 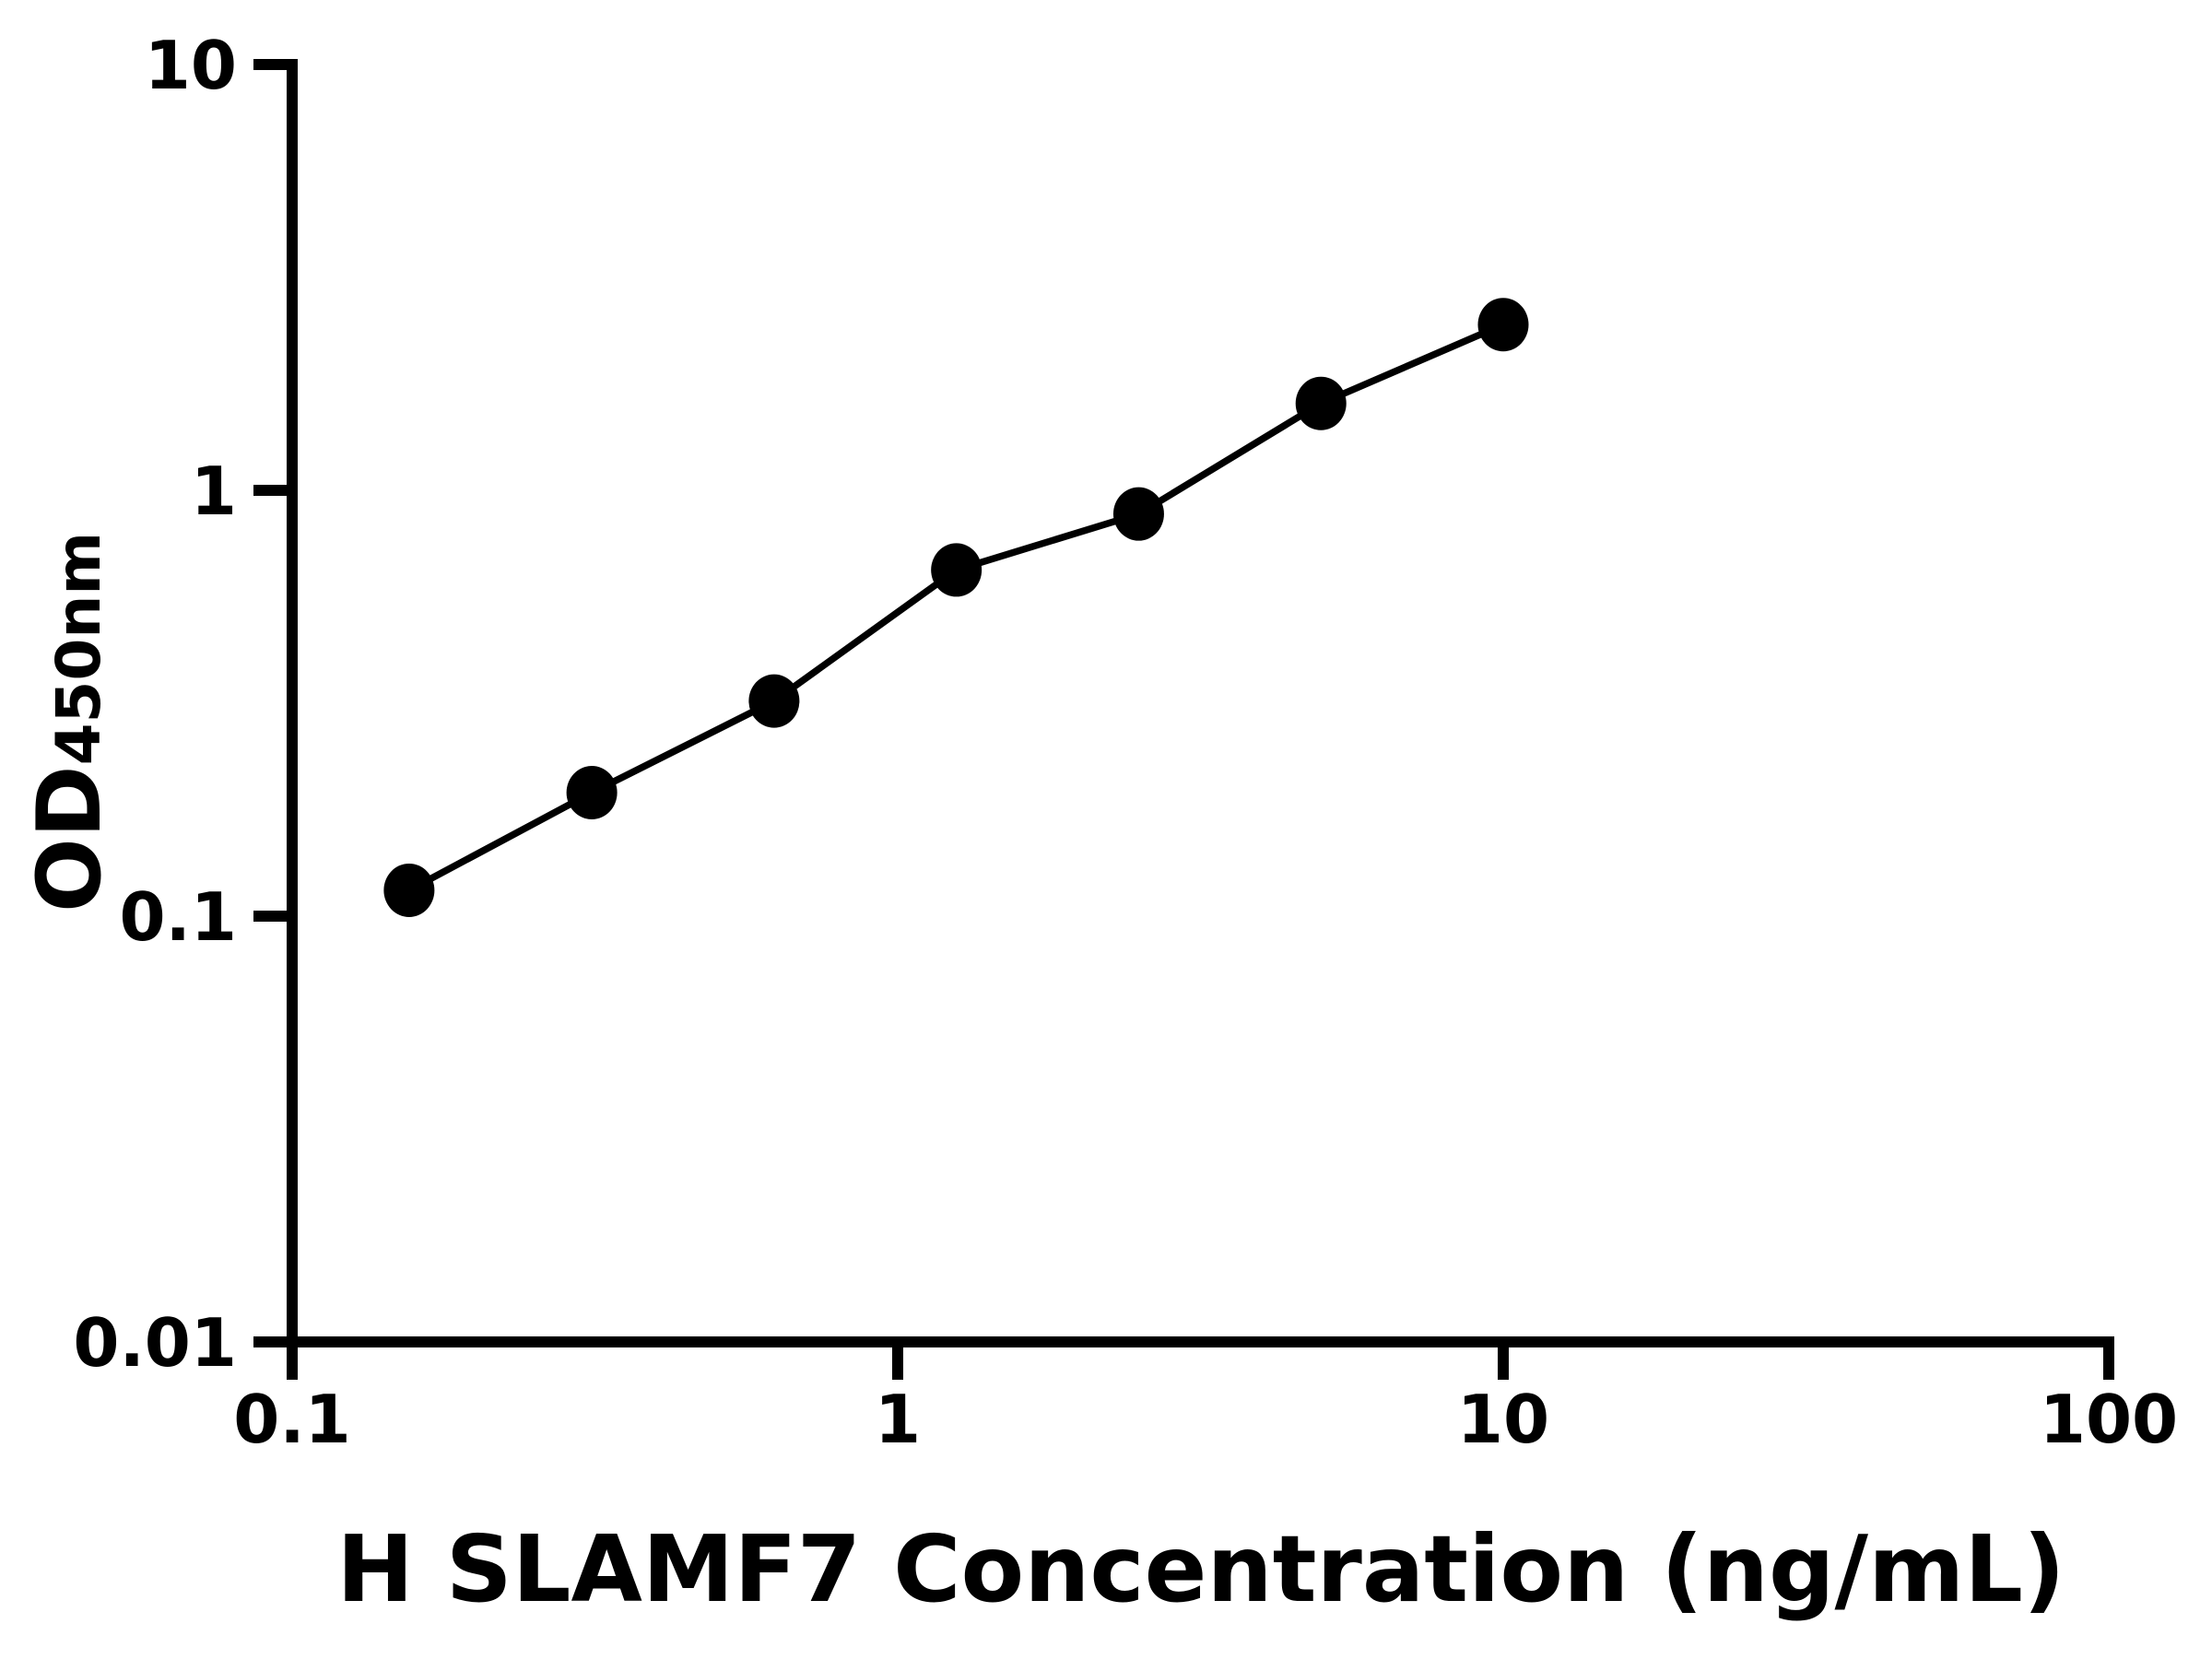 What do you see at coordinates (292, 1419) in the screenshot?
I see `x-tick-label: 0.1` at bounding box center [292, 1419].